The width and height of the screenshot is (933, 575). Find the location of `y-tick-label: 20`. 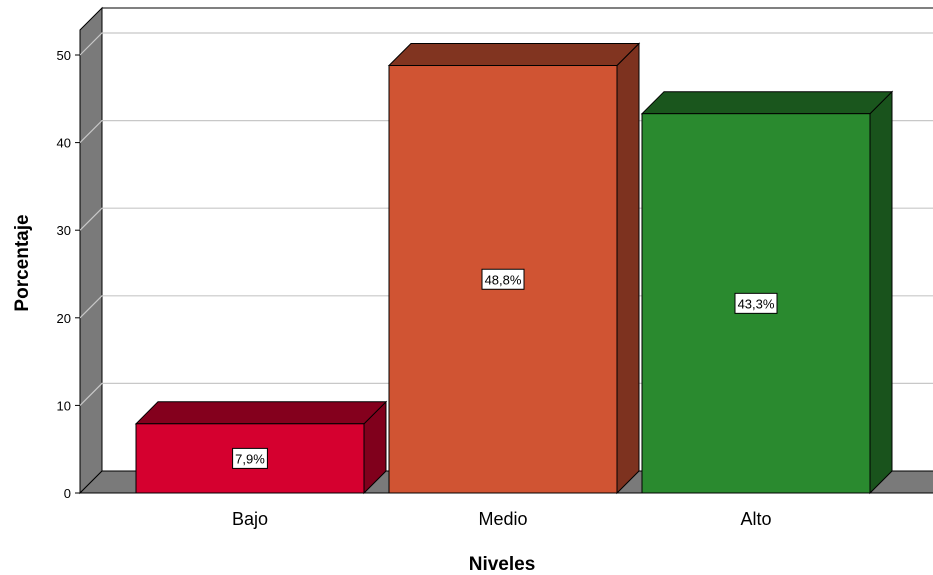

y-tick-label: 20 is located at coordinates (64, 318).